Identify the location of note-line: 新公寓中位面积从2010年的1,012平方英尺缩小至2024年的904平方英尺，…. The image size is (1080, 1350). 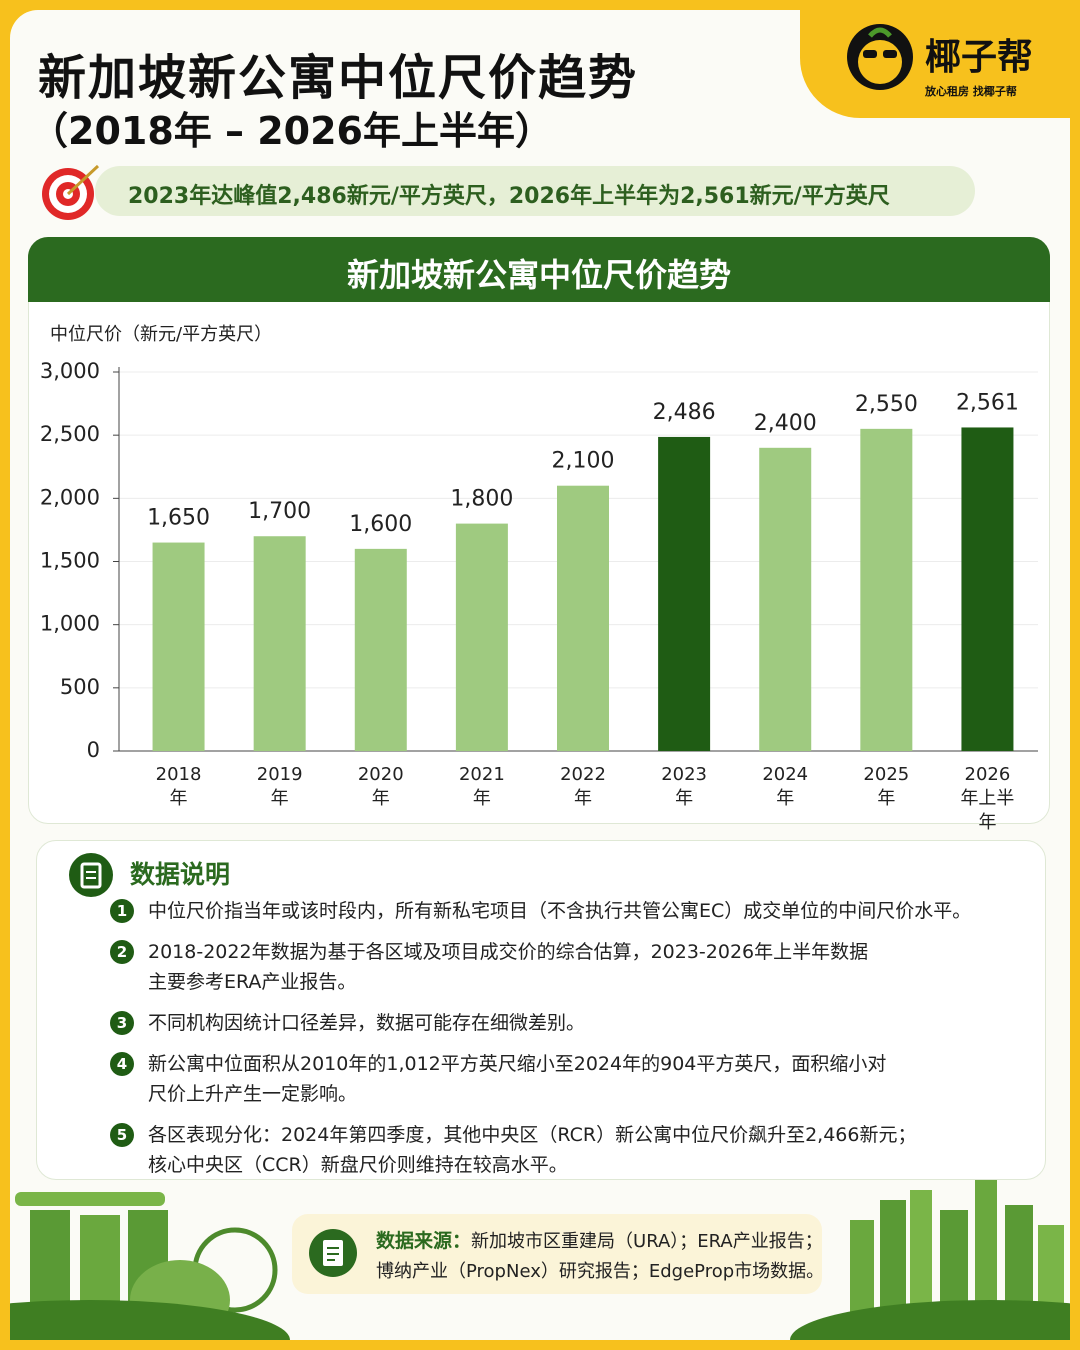
(517, 1064).